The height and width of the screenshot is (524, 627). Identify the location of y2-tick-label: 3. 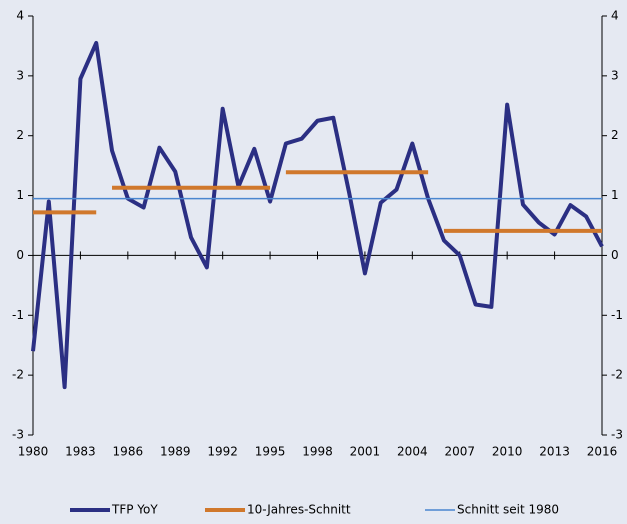
(615, 75).